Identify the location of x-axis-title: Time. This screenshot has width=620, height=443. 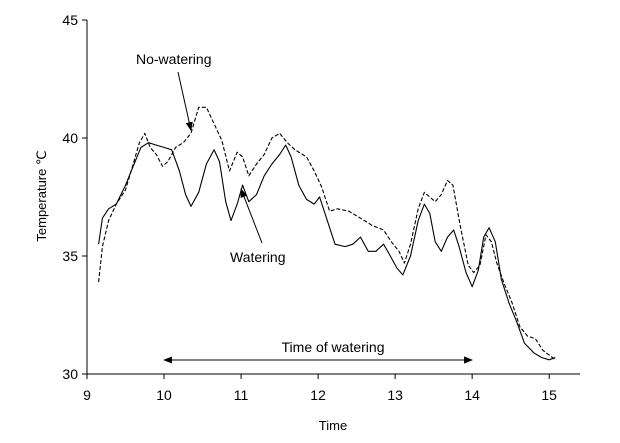
(333, 425).